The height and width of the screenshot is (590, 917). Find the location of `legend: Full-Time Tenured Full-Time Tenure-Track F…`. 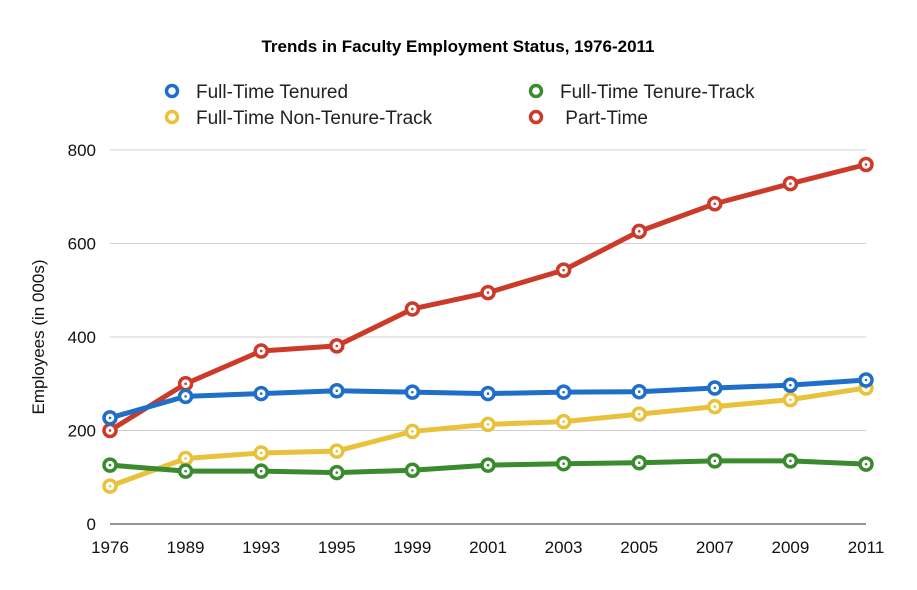

legend: Full-Time Tenured Full-Time Tenure-Track F… is located at coordinates (459, 105).